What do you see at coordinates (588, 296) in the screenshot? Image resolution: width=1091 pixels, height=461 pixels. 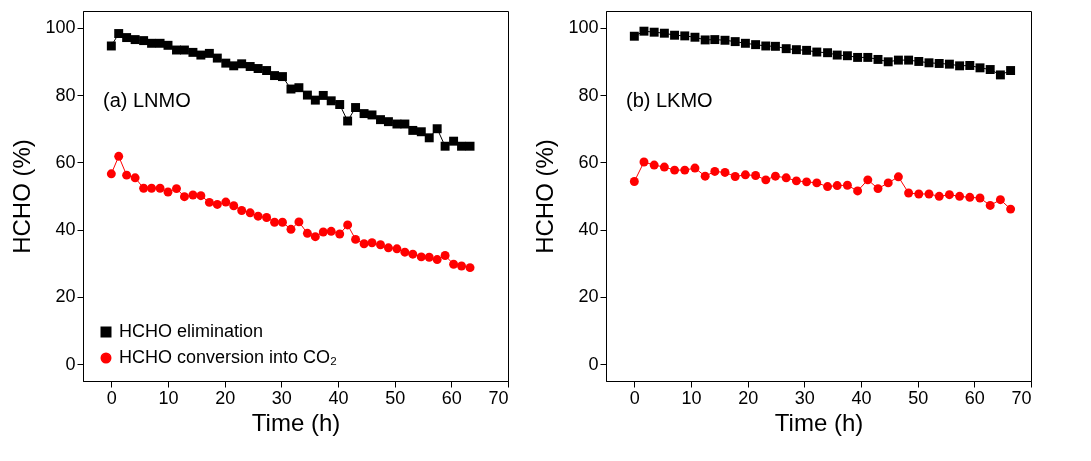 I see `y-tick-label: 20` at bounding box center [588, 296].